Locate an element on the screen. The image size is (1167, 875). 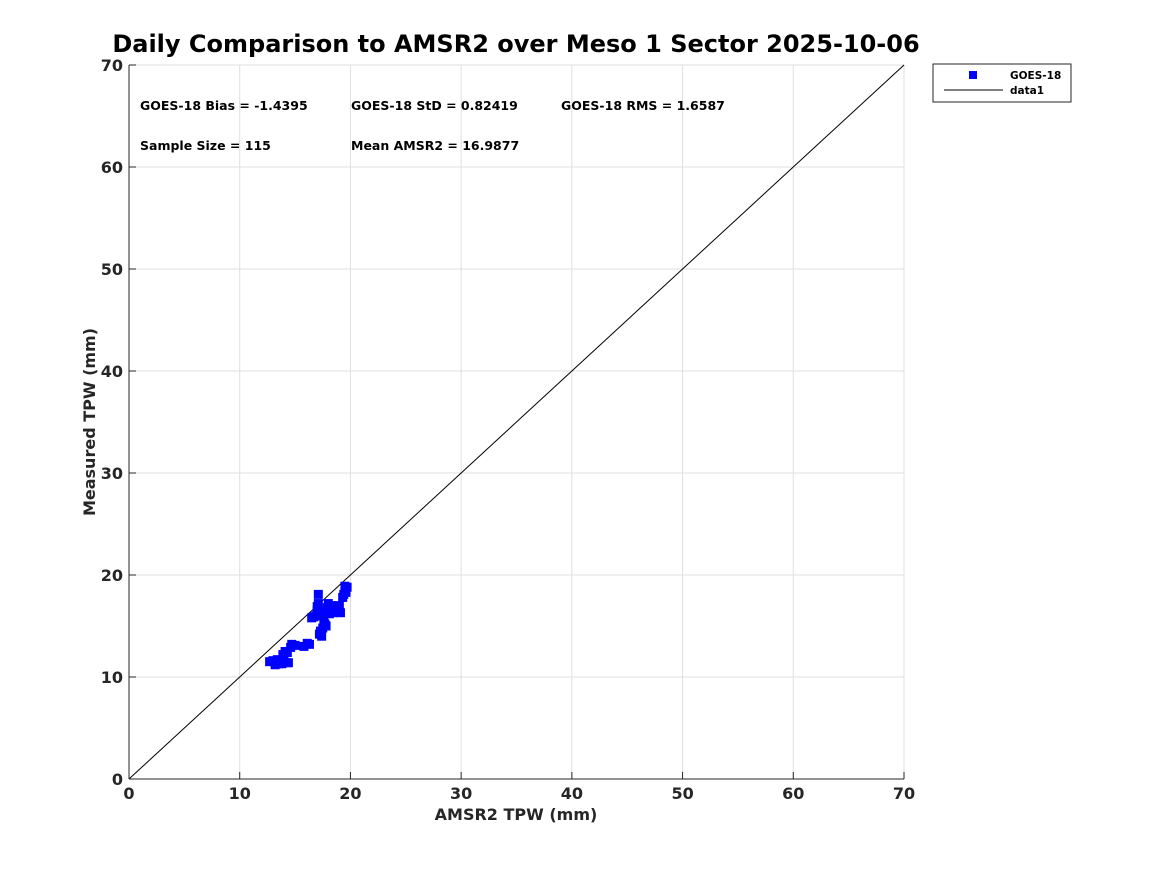
x-tick-label: 30 is located at coordinates (461, 793).